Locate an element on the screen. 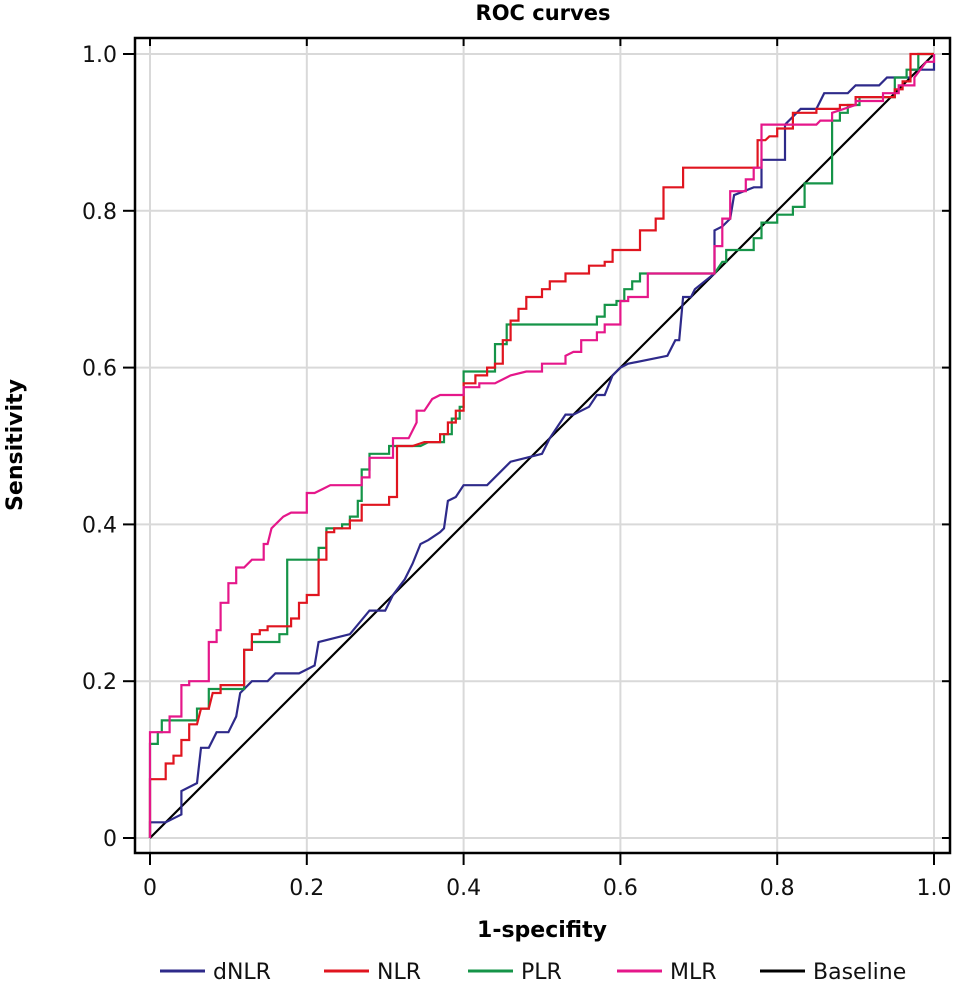  y-tick-label: 0.4 is located at coordinates (99, 525).